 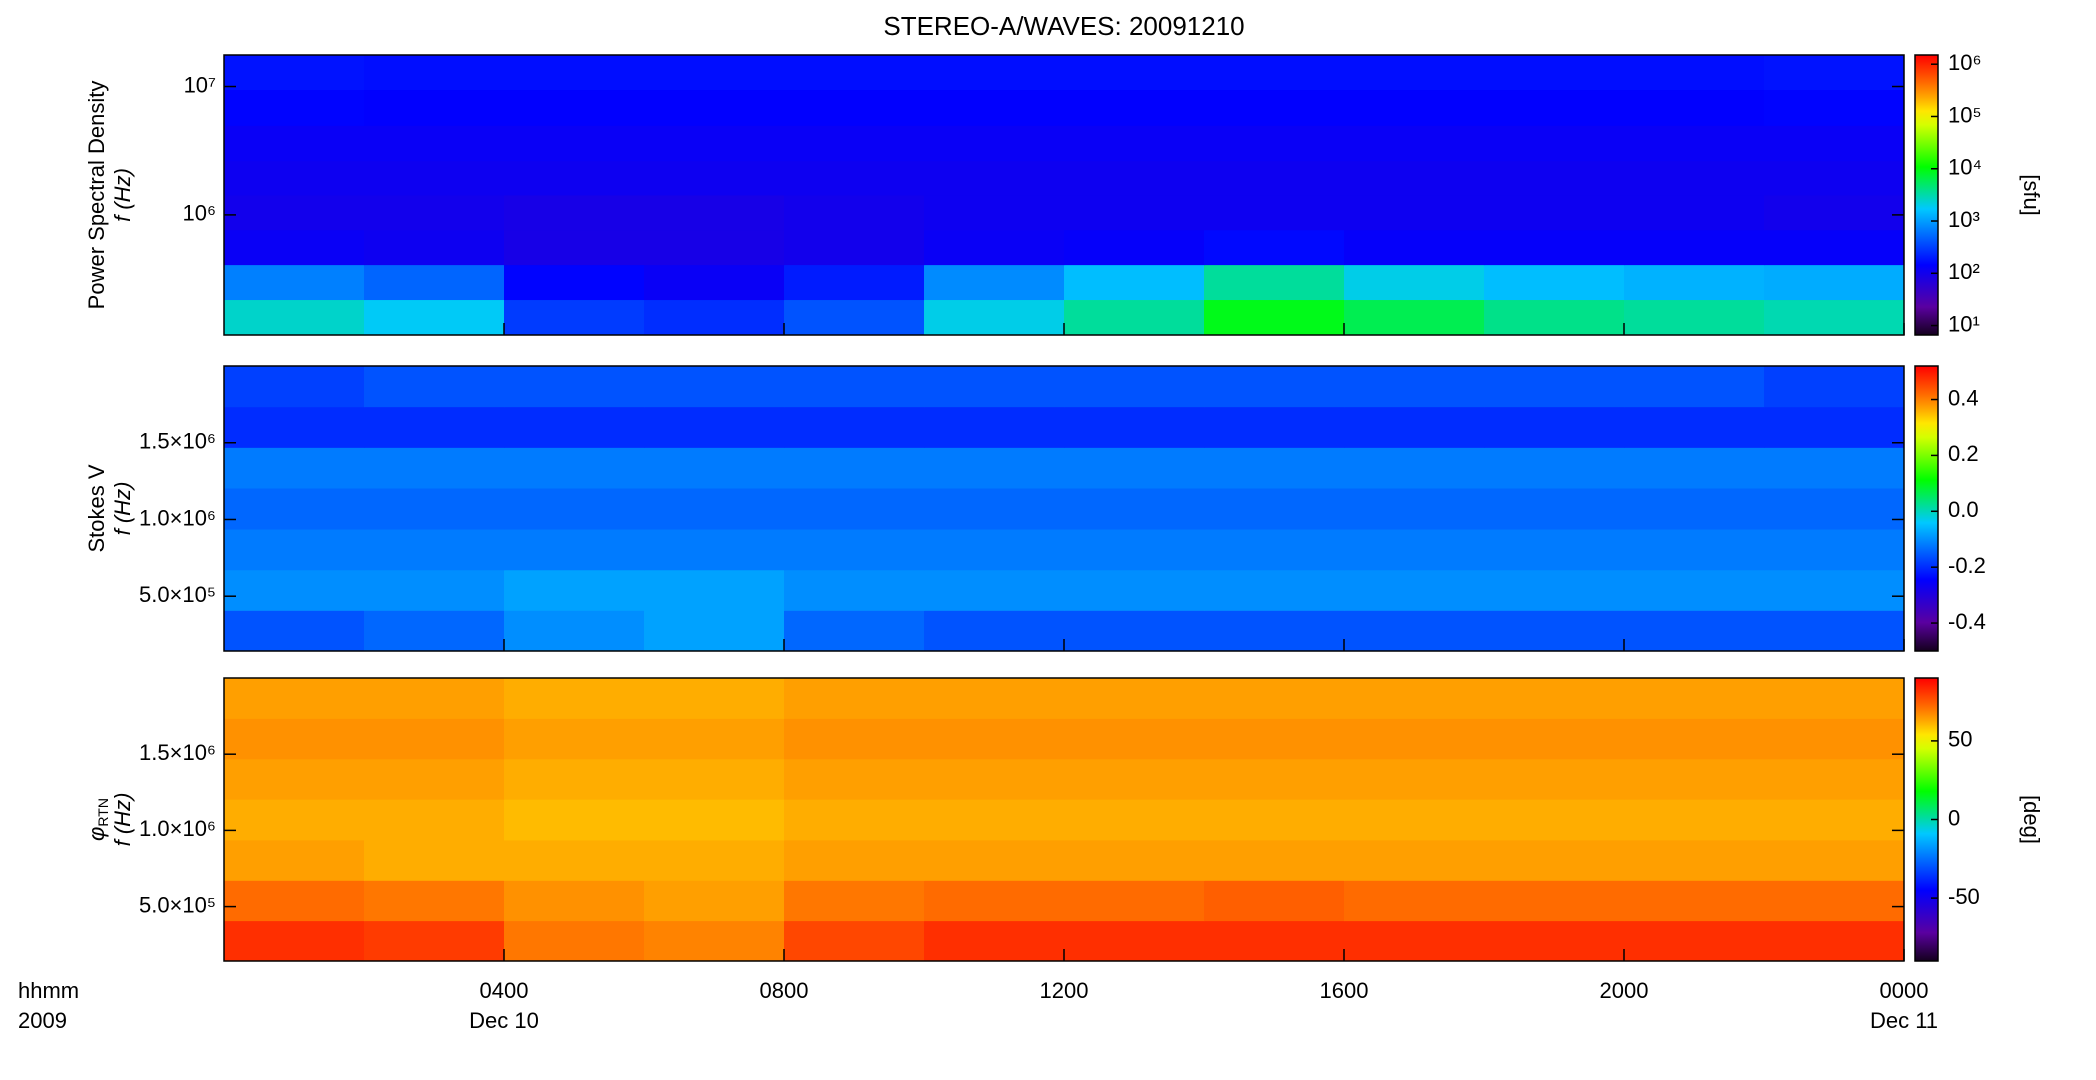 I want to click on colorbar-tick-label: -50, so click(x=1964, y=896).